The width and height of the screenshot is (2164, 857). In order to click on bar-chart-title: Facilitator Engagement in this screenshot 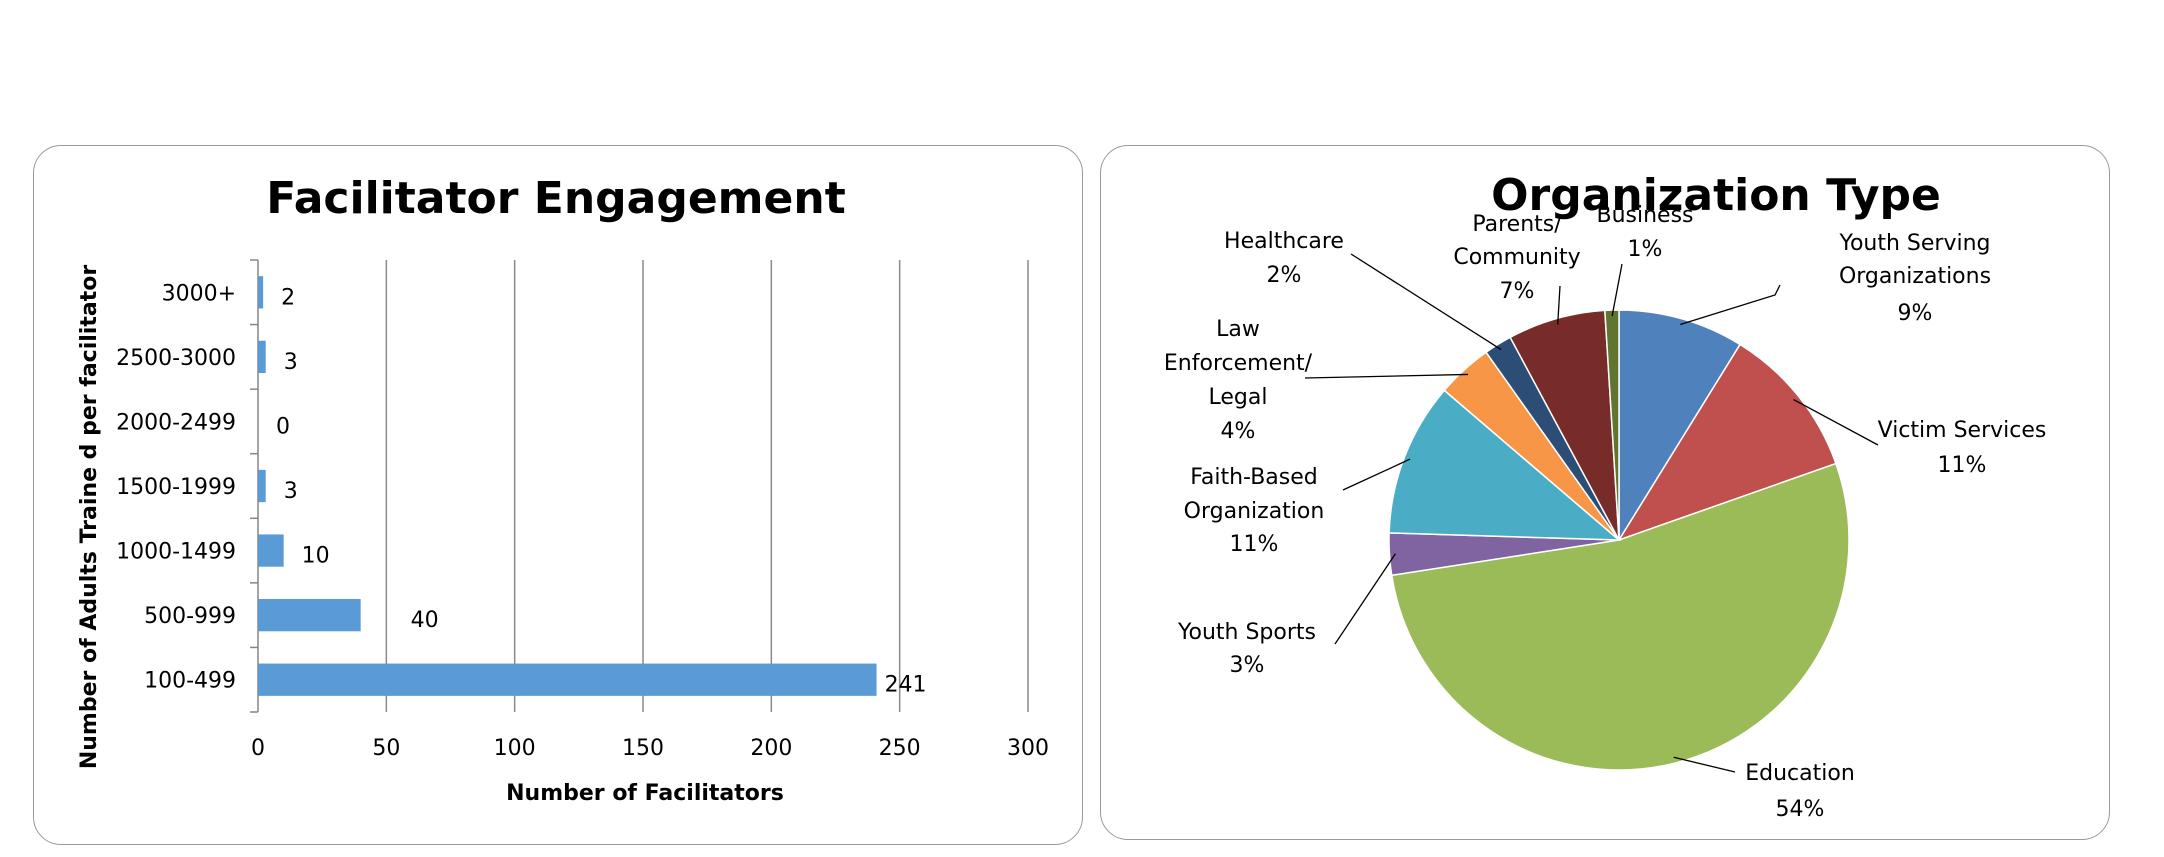, I will do `click(555, 198)`.